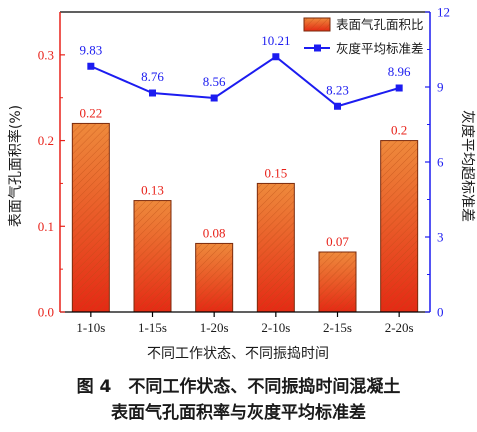  What do you see at coordinates (214, 232) in the screenshot?
I see `bar-value-label: 0.08` at bounding box center [214, 232].